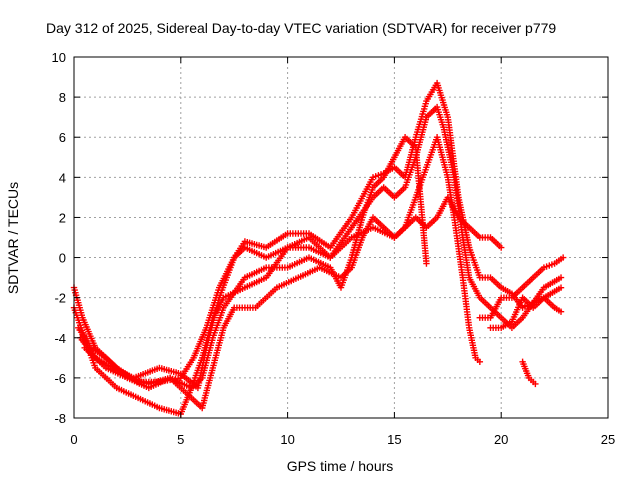 The height and width of the screenshot is (480, 640). What do you see at coordinates (13, 238) in the screenshot?
I see `y-axis-label: SDTVAR / TECUs` at bounding box center [13, 238].